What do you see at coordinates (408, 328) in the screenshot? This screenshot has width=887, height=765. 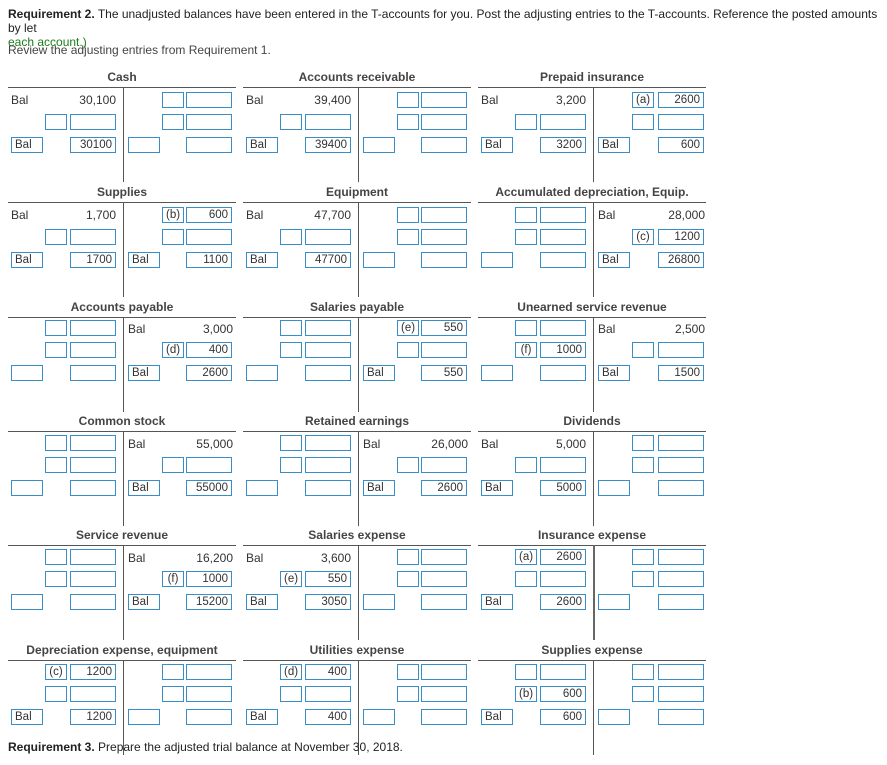 I see `ref-input: (e)` at bounding box center [408, 328].